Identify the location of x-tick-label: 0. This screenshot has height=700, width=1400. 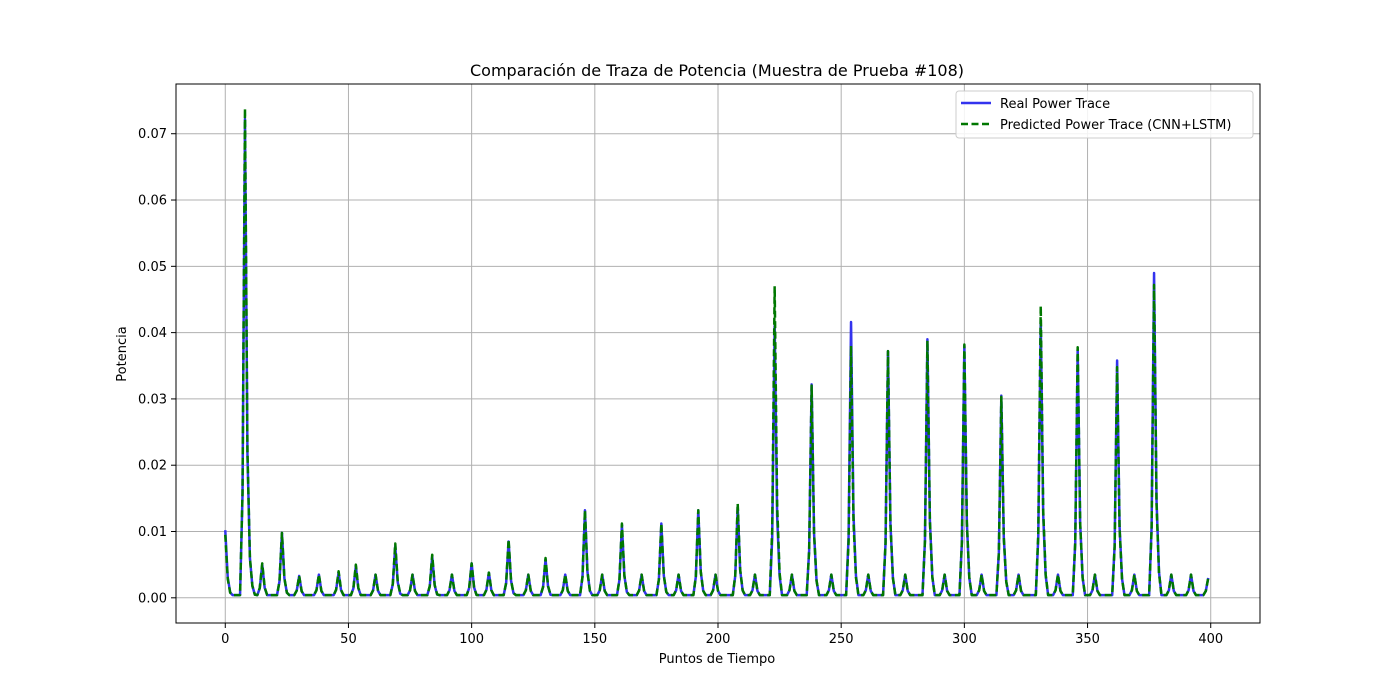
(225, 639).